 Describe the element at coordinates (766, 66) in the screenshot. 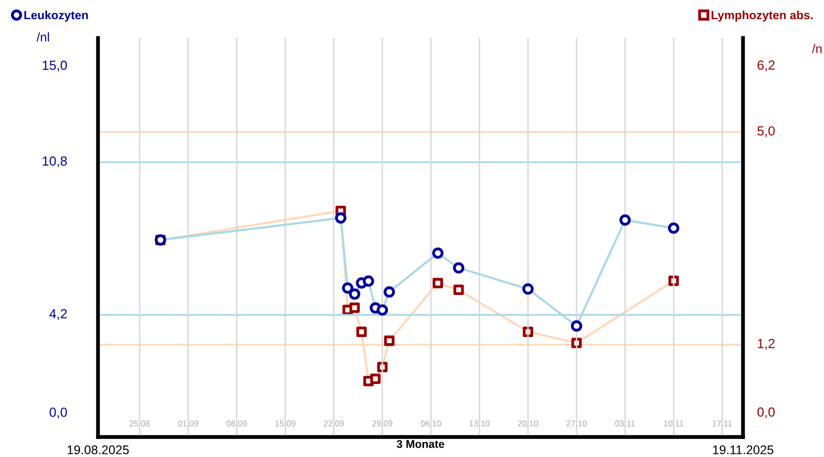

I see `y2-tick-label: 6,2` at that location.